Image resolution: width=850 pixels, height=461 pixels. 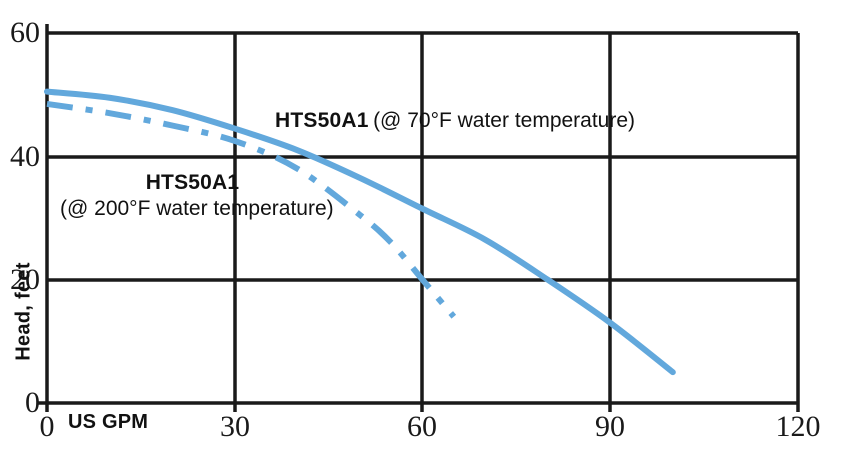 I want to click on annotation-hts50a1-200f: HTS50A1 (@ 200°F water temperature), so click(x=197, y=195).